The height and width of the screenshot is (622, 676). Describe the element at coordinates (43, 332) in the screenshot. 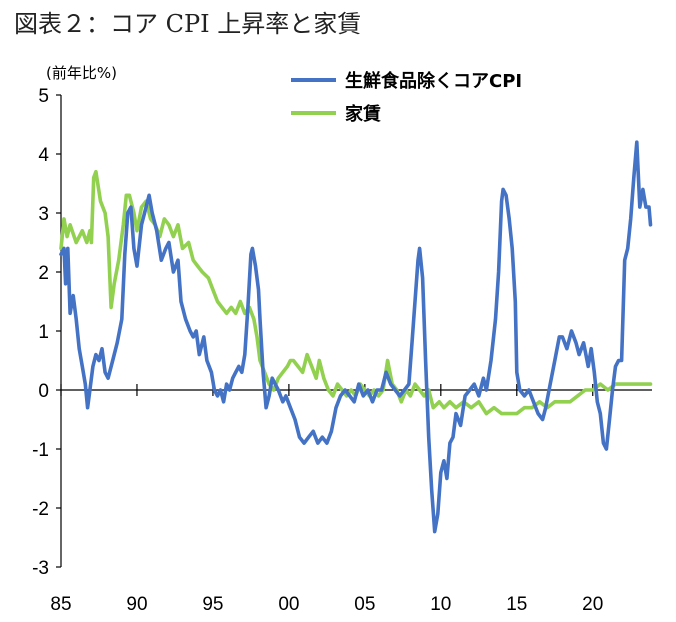

I see `y-tick-label: 1` at that location.